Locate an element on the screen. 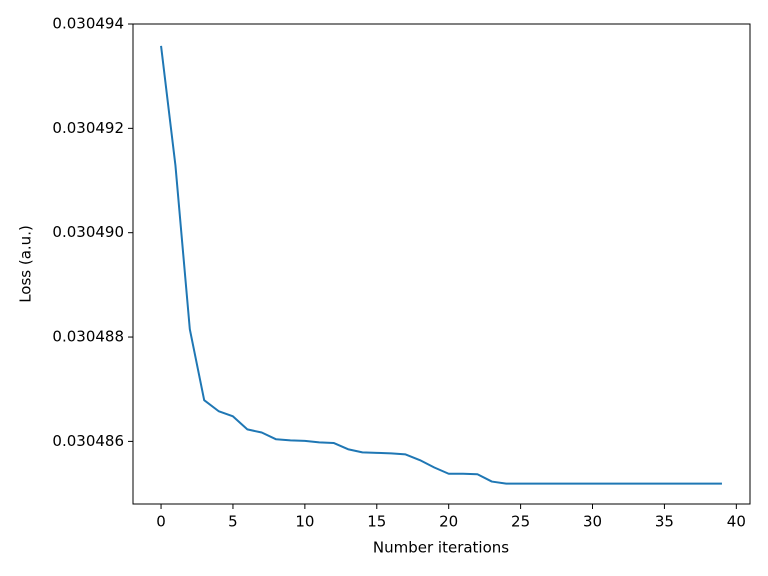  x-tick-label: 15 is located at coordinates (376, 522).